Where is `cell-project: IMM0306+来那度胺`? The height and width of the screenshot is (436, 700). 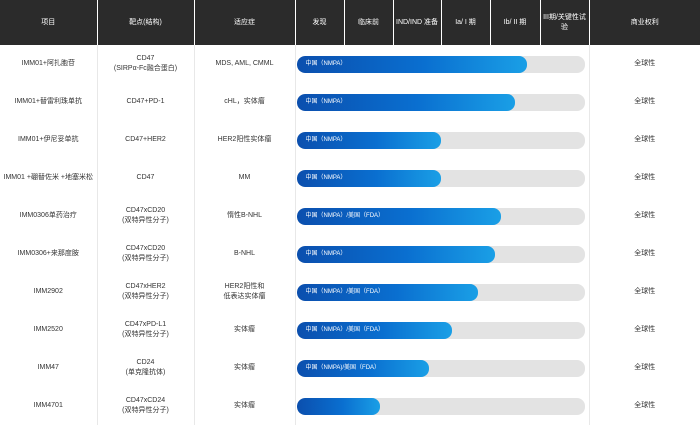 cell-project: IMM0306+来那度胺 is located at coordinates (49, 254).